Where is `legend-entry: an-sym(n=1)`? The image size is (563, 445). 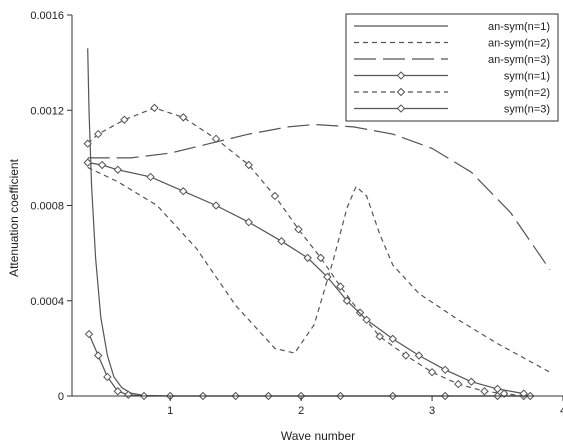
legend-entry: an-sym(n=1) is located at coordinates (452, 27).